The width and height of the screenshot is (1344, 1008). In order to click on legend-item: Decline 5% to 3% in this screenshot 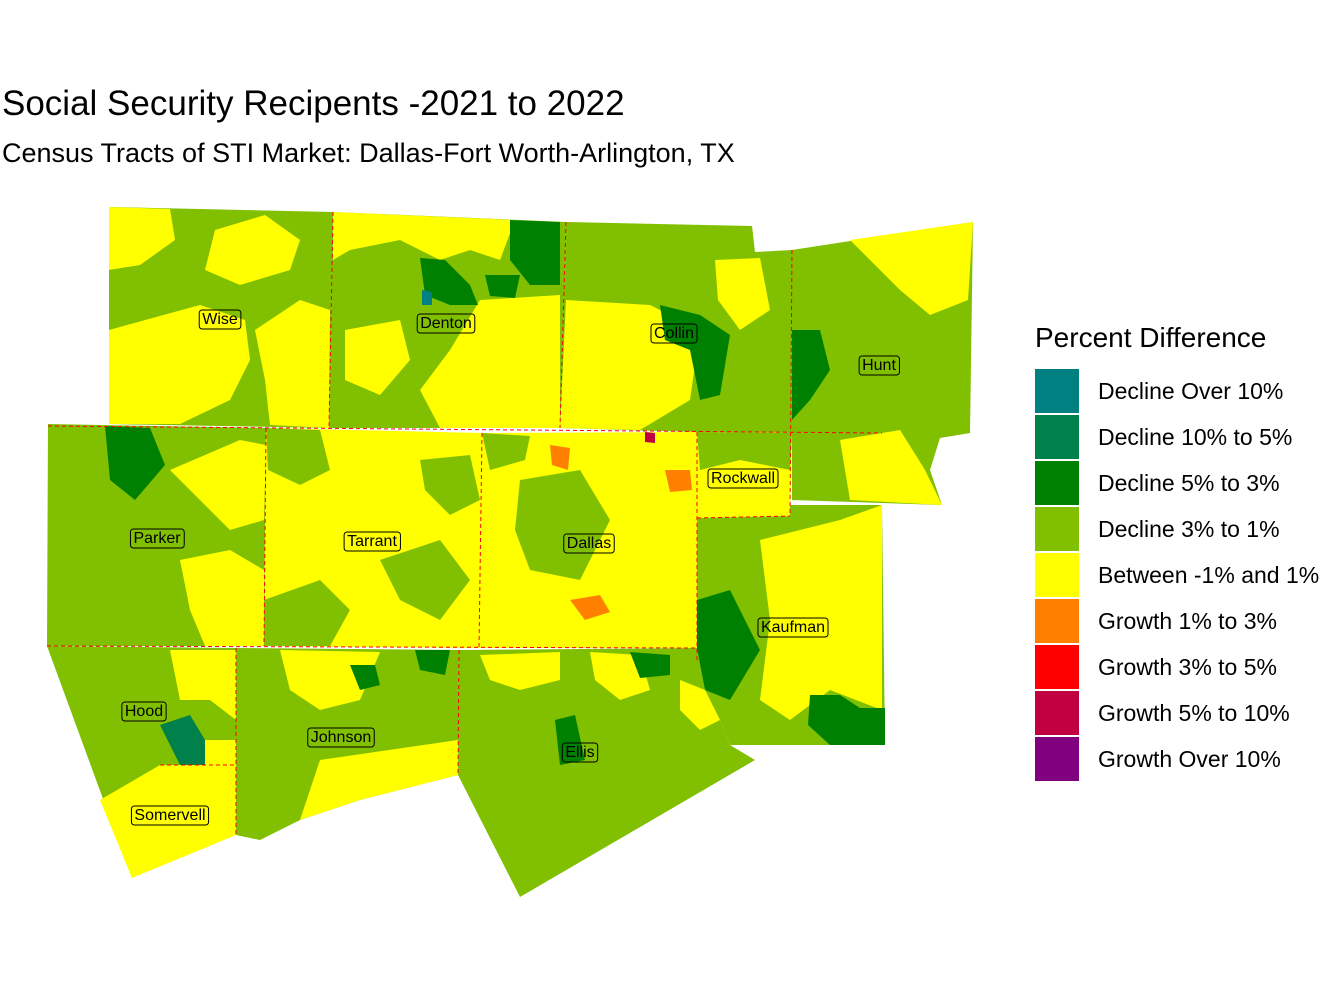, I will do `click(1187, 483)`.